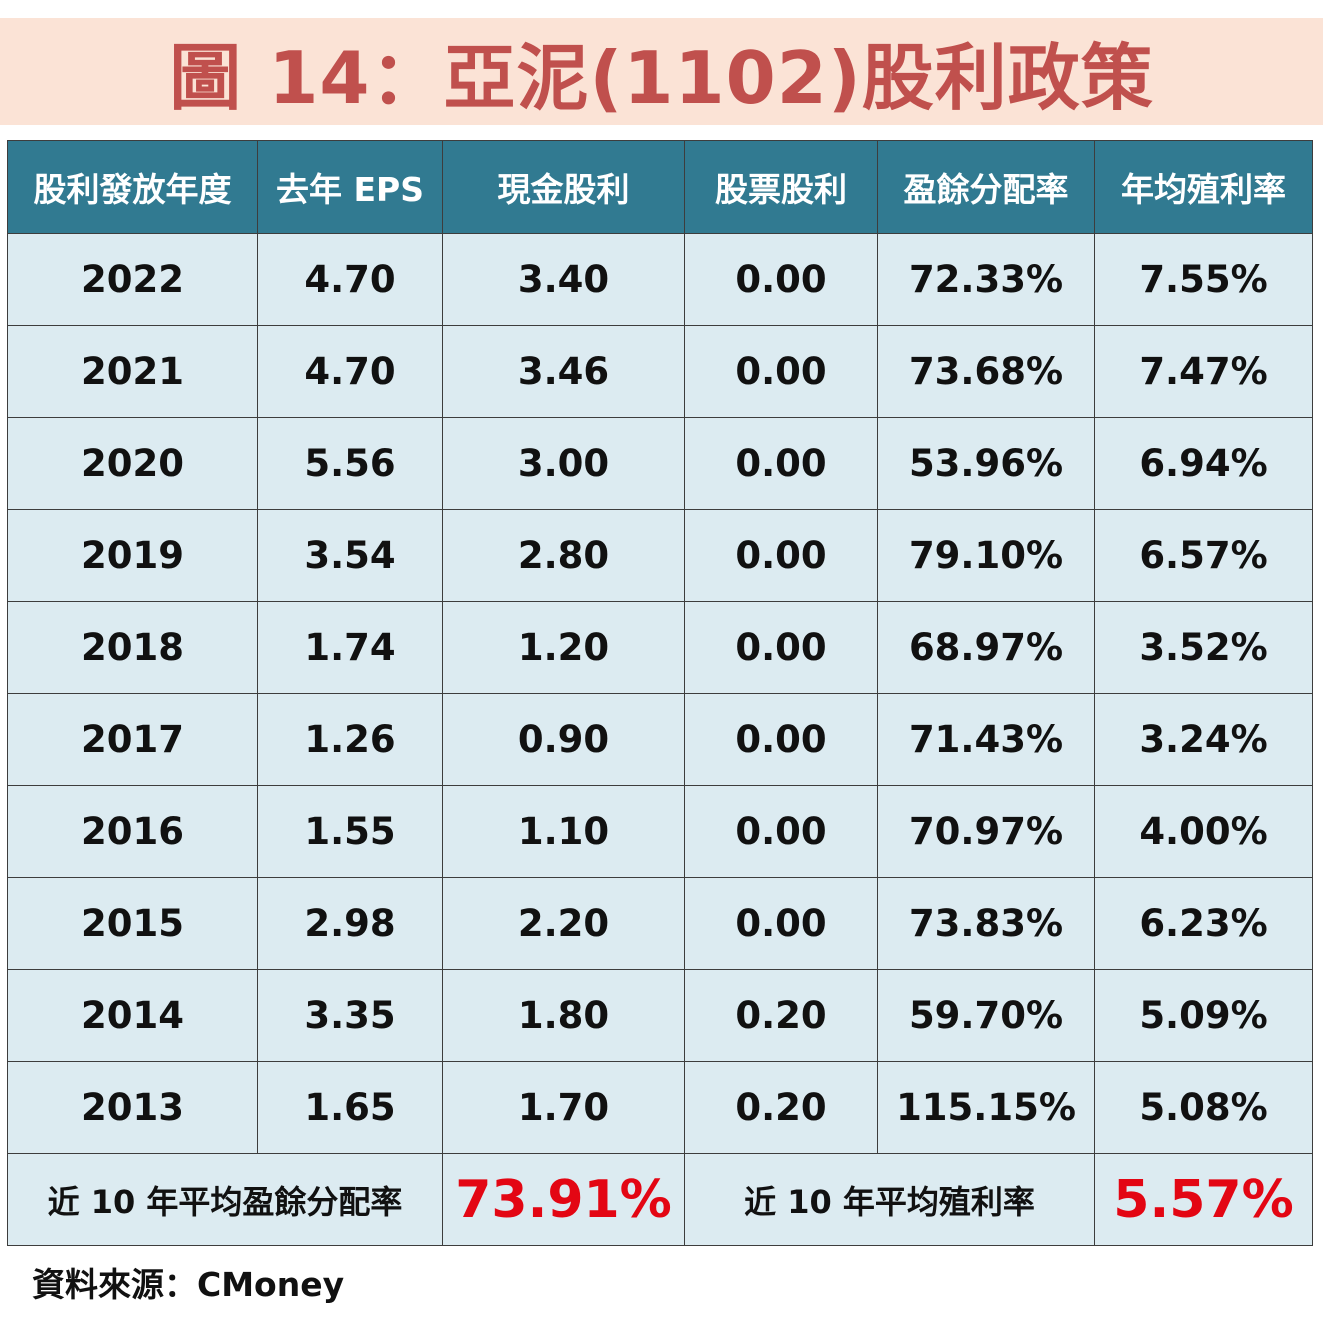  I want to click on cell-yield: 5.08%, so click(1203, 1107).